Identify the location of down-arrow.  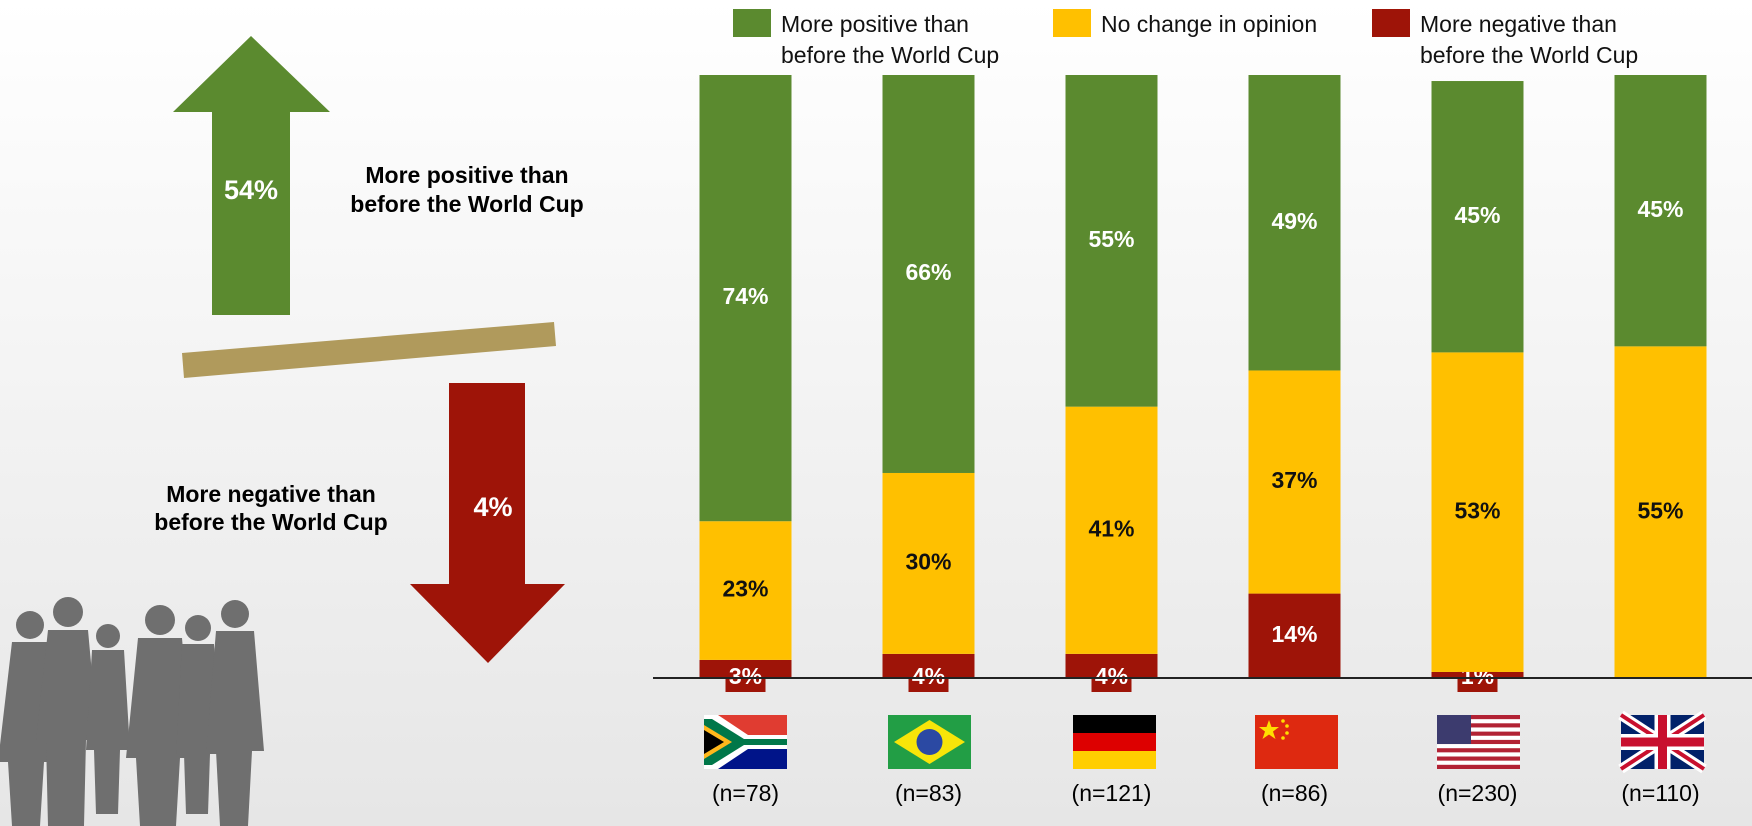
(487, 523).